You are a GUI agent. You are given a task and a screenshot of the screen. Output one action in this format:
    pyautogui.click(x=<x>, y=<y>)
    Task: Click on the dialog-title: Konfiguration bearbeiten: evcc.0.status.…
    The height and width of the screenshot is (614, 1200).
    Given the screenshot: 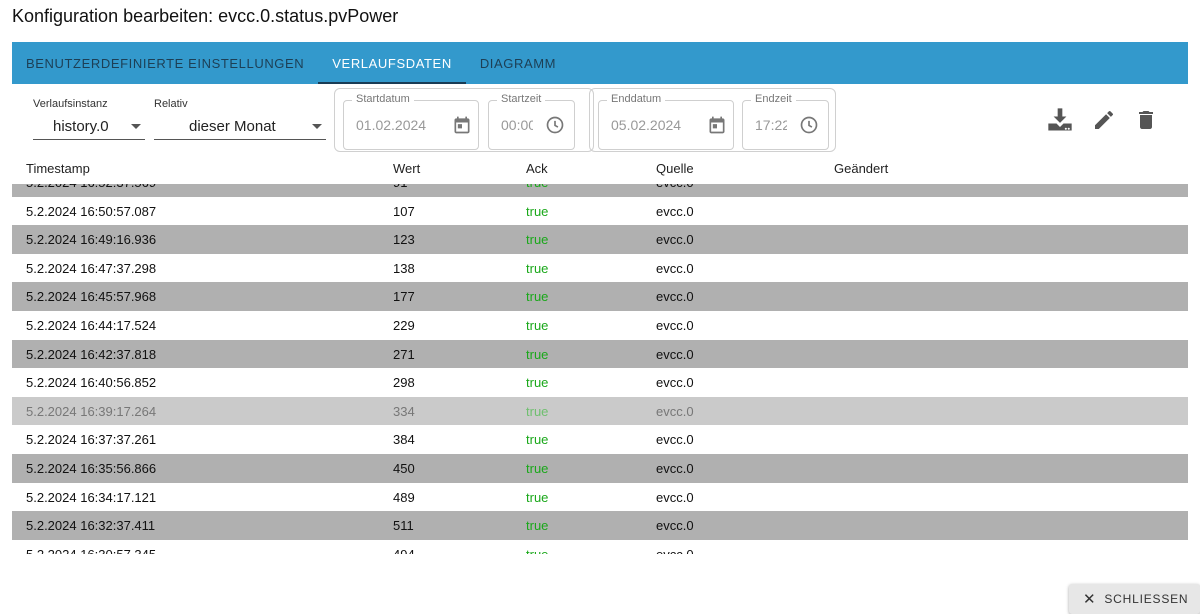 What is the action you would take?
    pyautogui.click(x=205, y=16)
    